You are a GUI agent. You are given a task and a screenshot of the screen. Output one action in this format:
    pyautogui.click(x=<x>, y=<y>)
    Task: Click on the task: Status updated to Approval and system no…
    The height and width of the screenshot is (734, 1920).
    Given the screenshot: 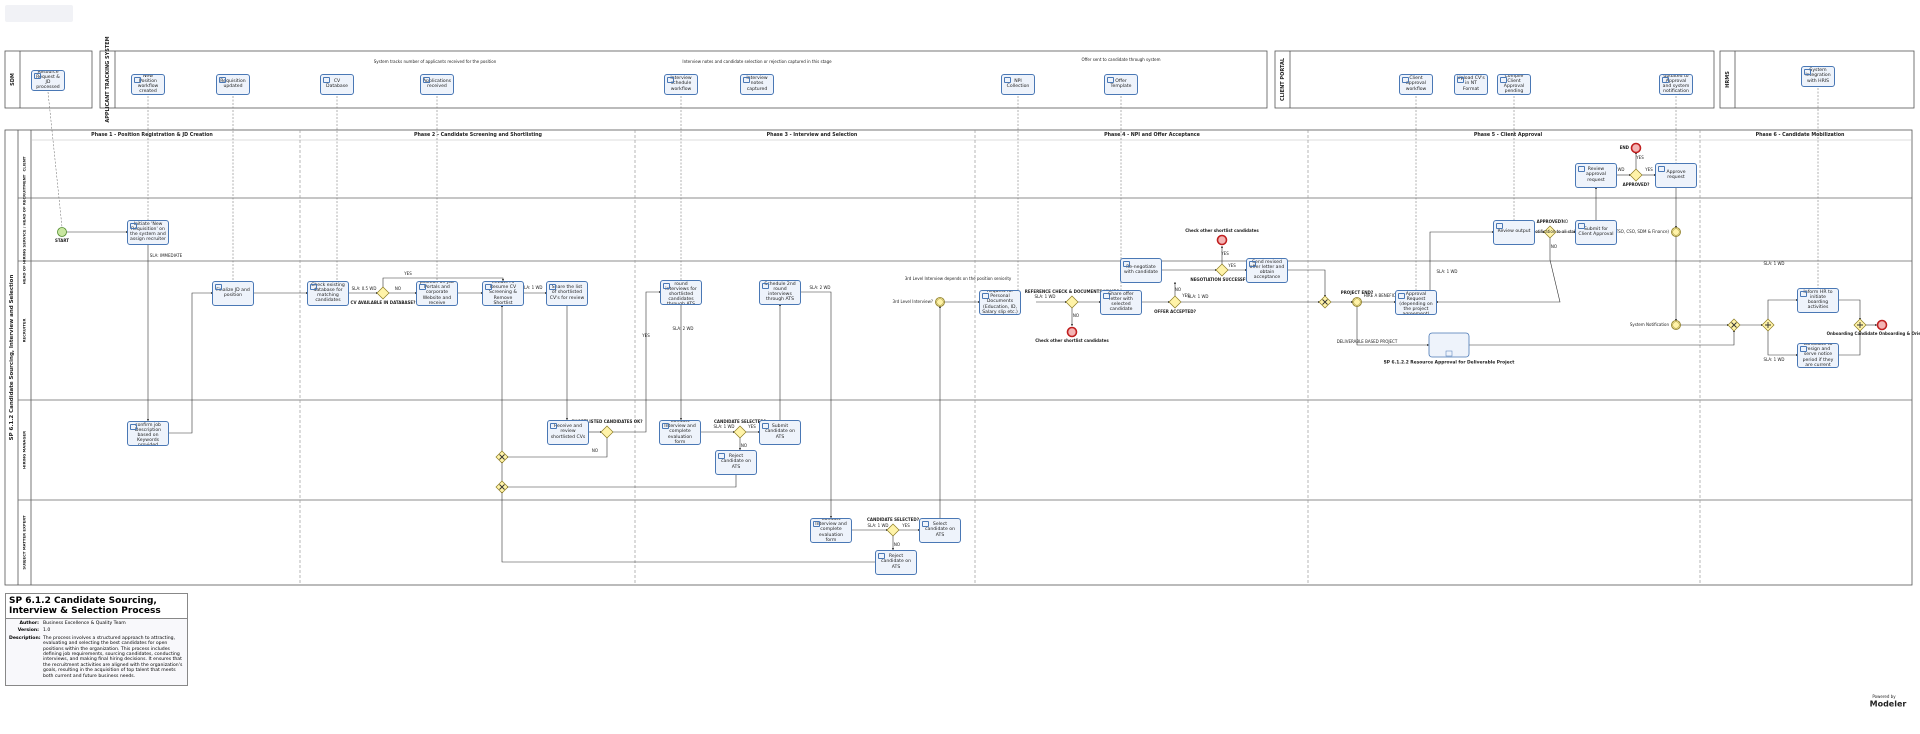 What is the action you would take?
    pyautogui.click(x=1676, y=84)
    